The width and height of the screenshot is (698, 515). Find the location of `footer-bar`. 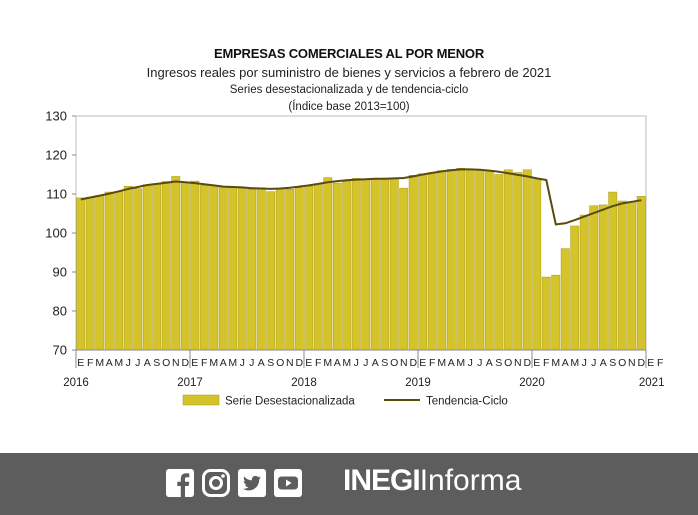

footer-bar is located at coordinates (349, 484).